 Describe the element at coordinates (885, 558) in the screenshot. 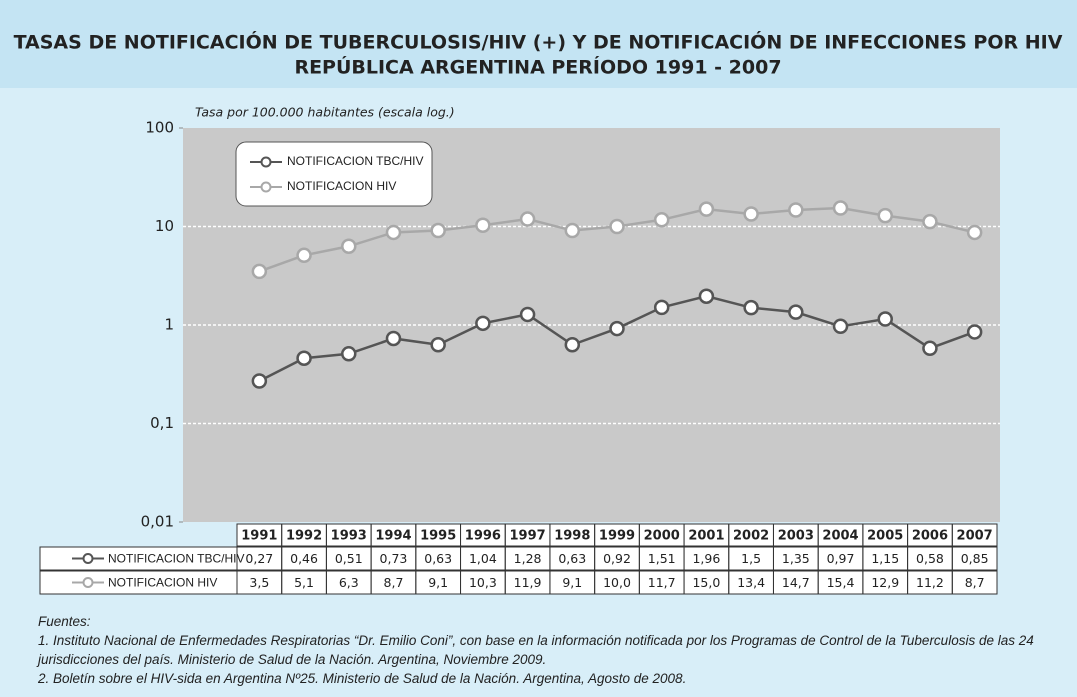

I see `data-label: 1,15` at that location.